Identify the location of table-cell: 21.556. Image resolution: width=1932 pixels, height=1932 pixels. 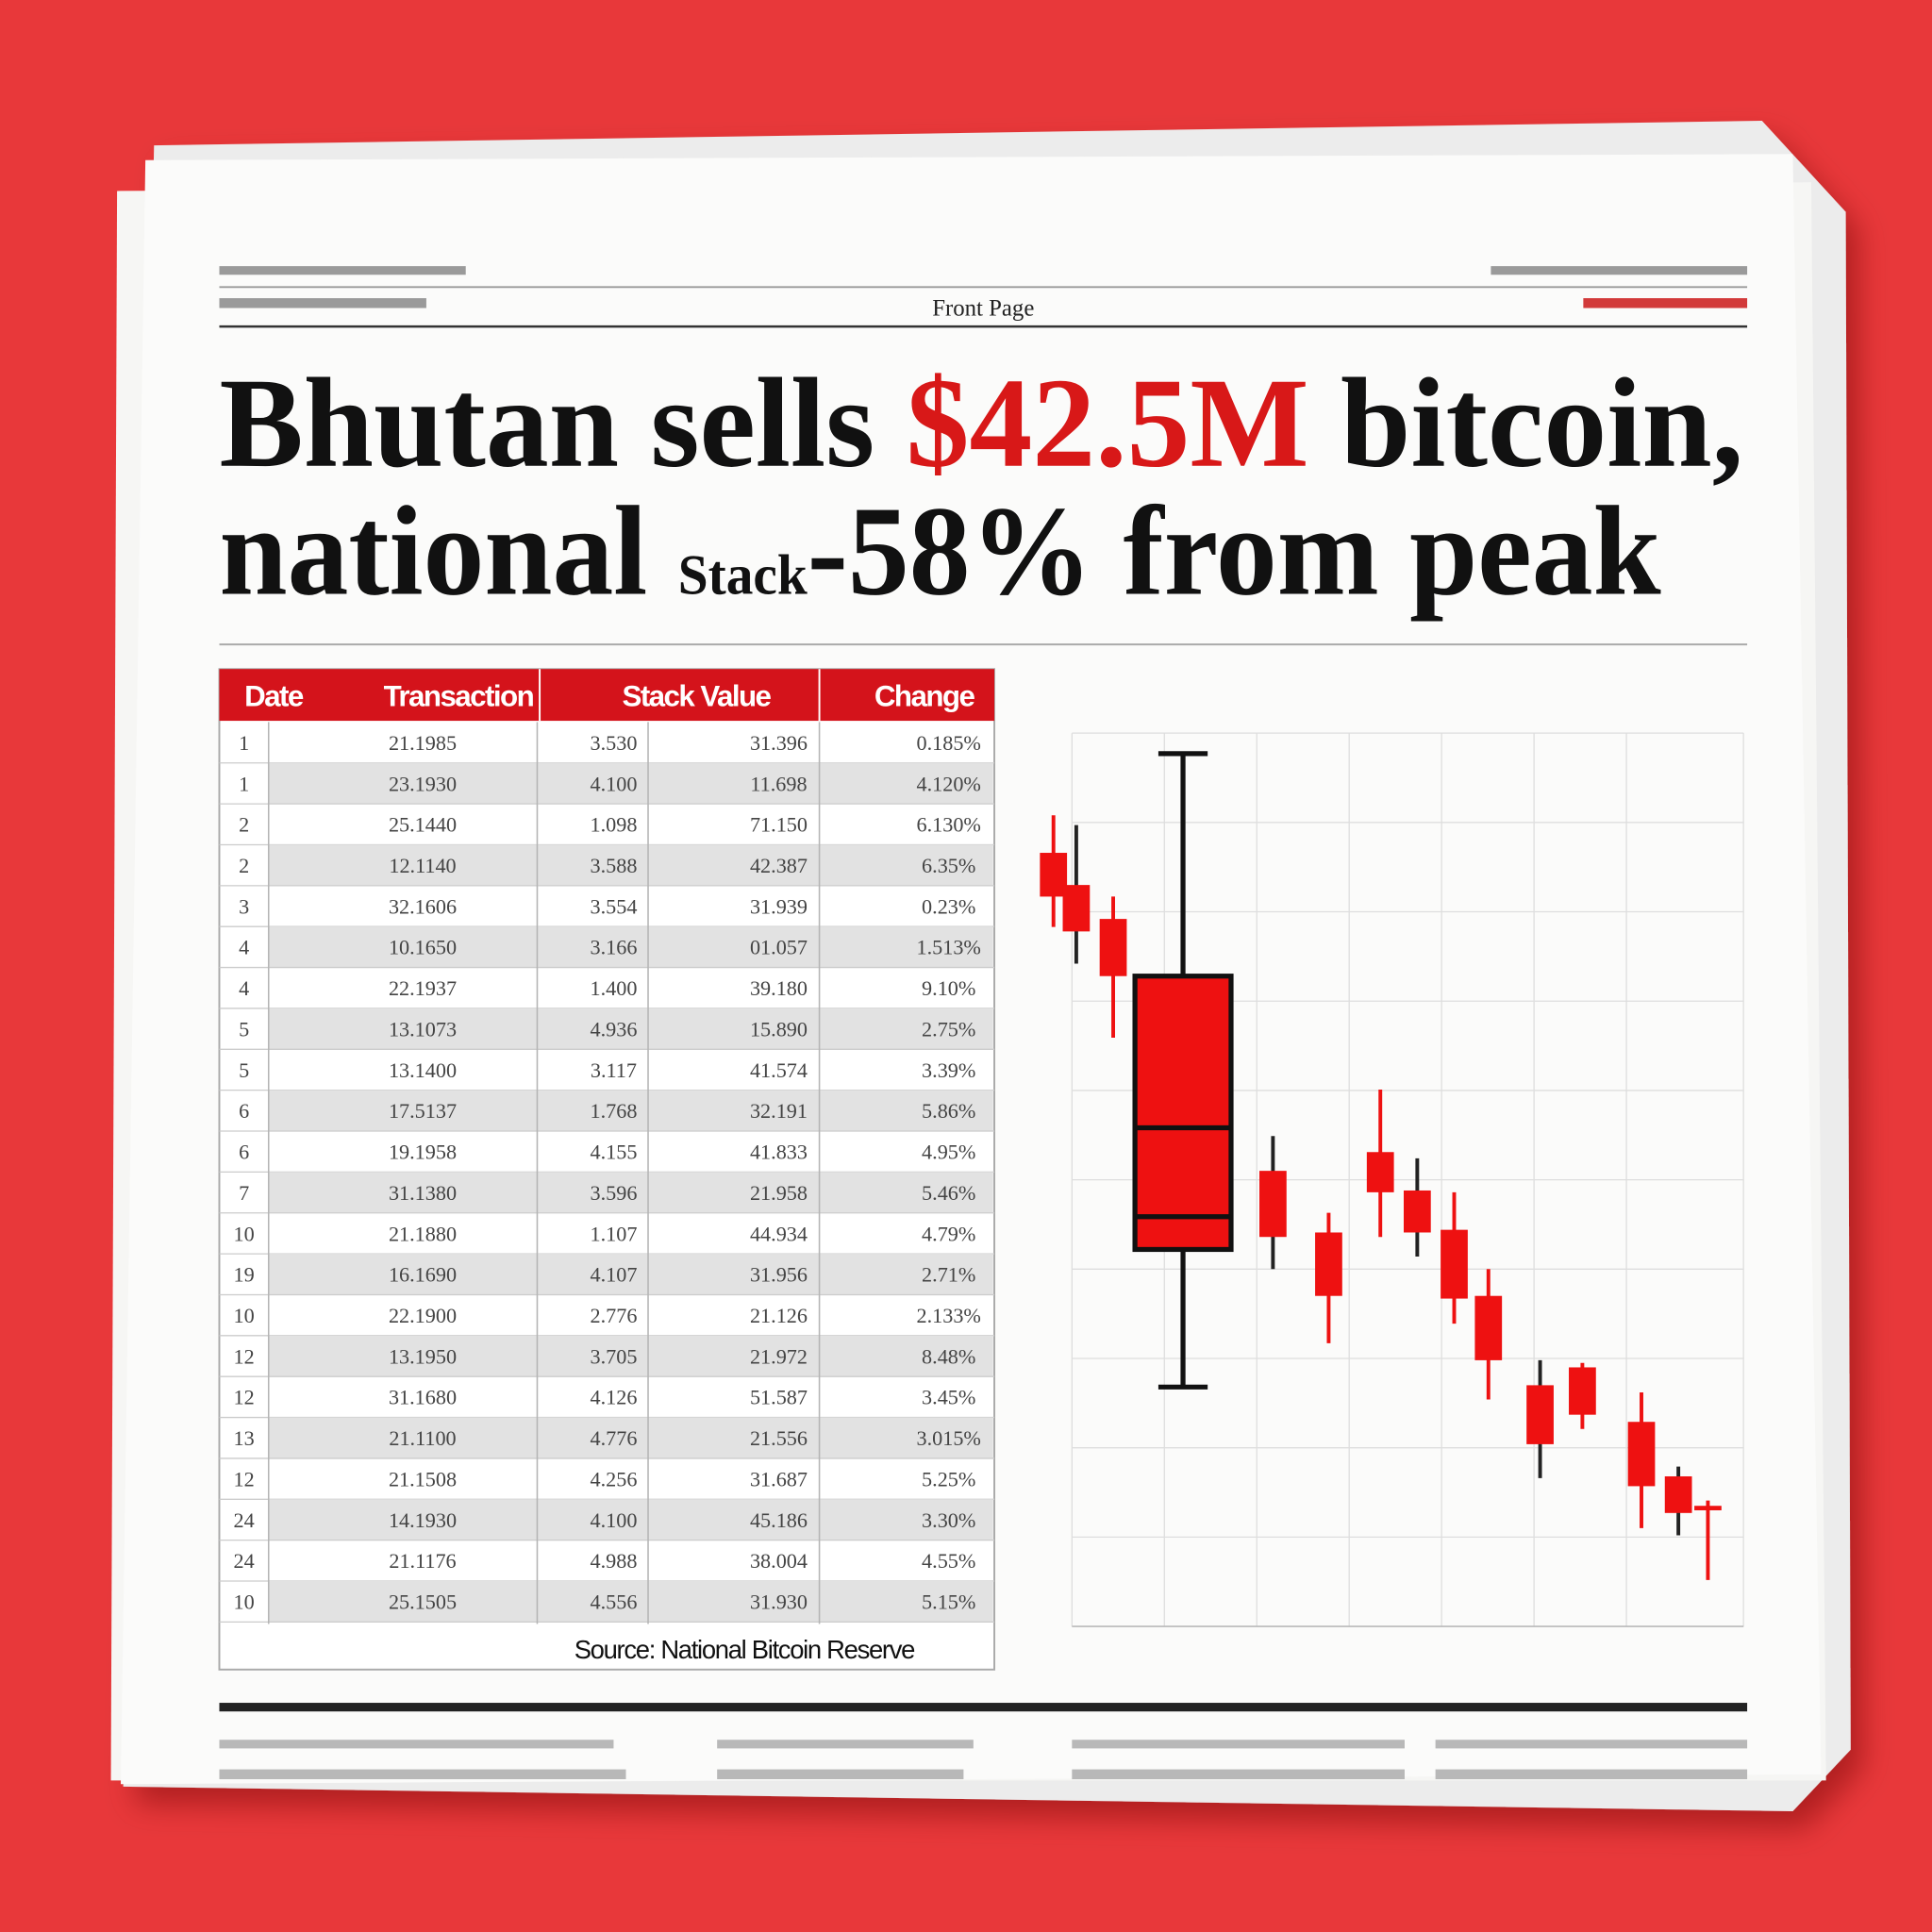
(779, 1438).